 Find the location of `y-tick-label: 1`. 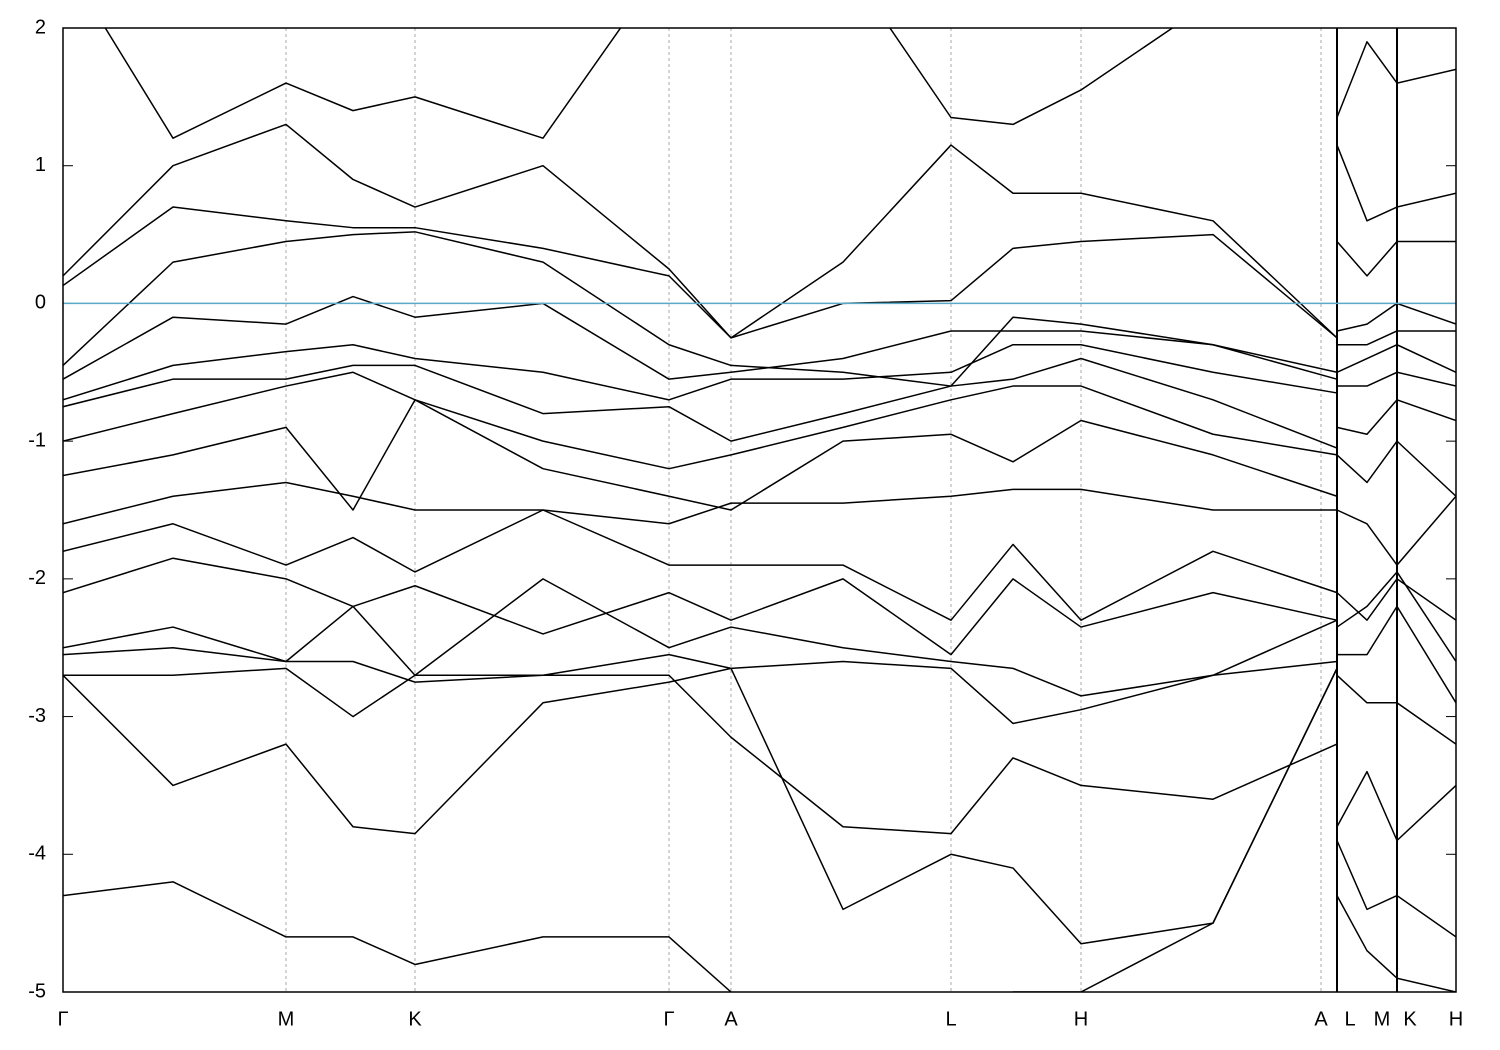

y-tick-label: 1 is located at coordinates (40, 165).